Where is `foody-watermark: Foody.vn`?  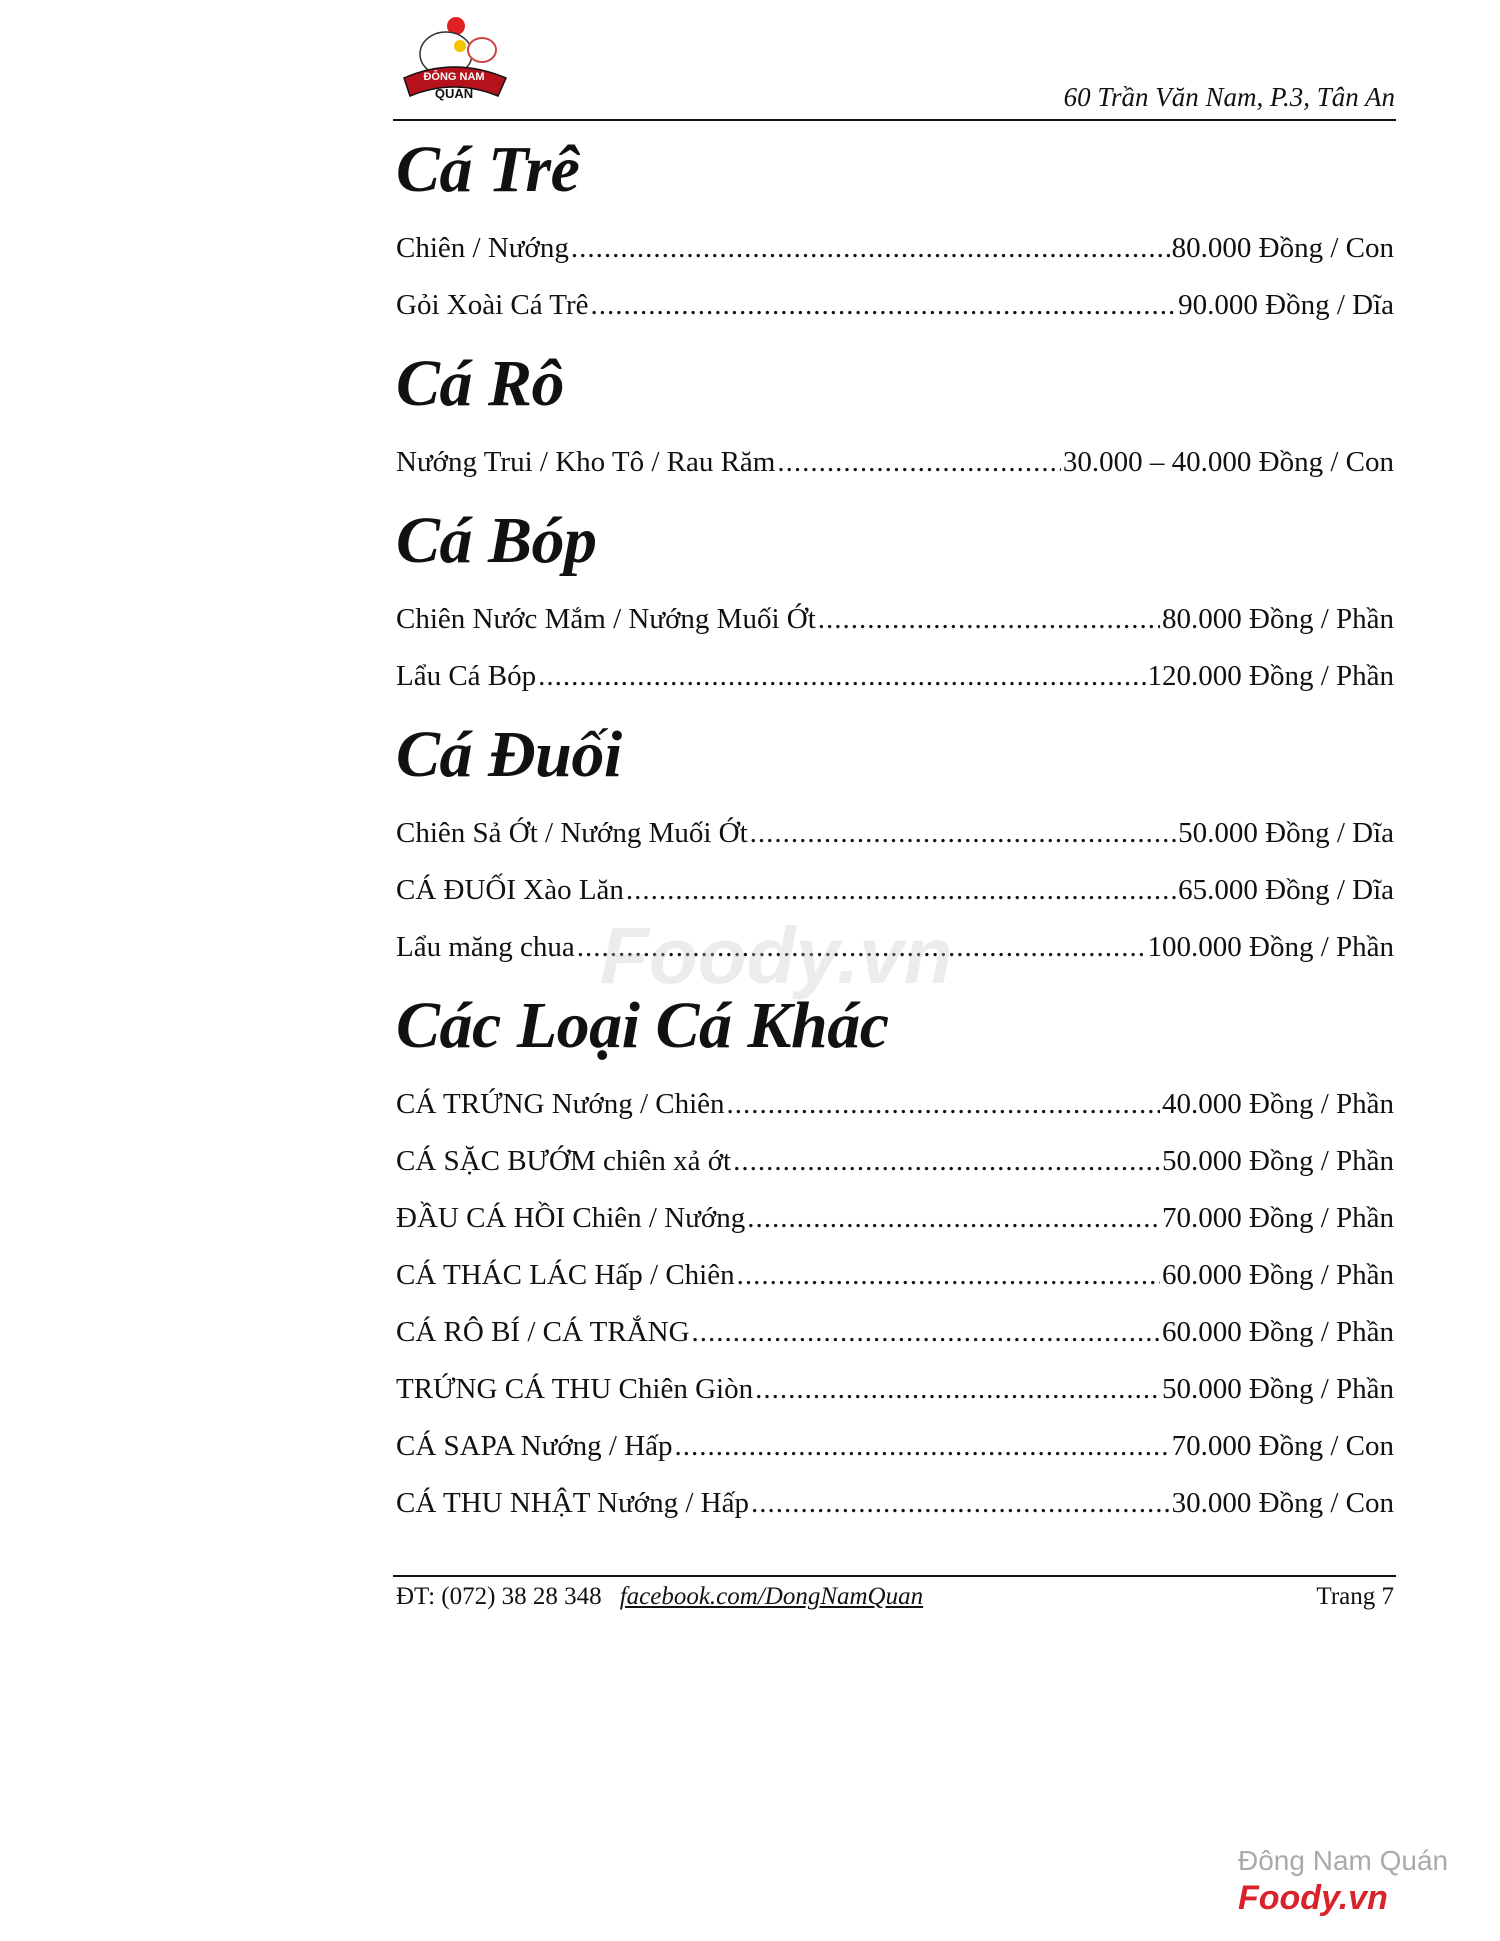 foody-watermark: Foody.vn is located at coordinates (776, 955).